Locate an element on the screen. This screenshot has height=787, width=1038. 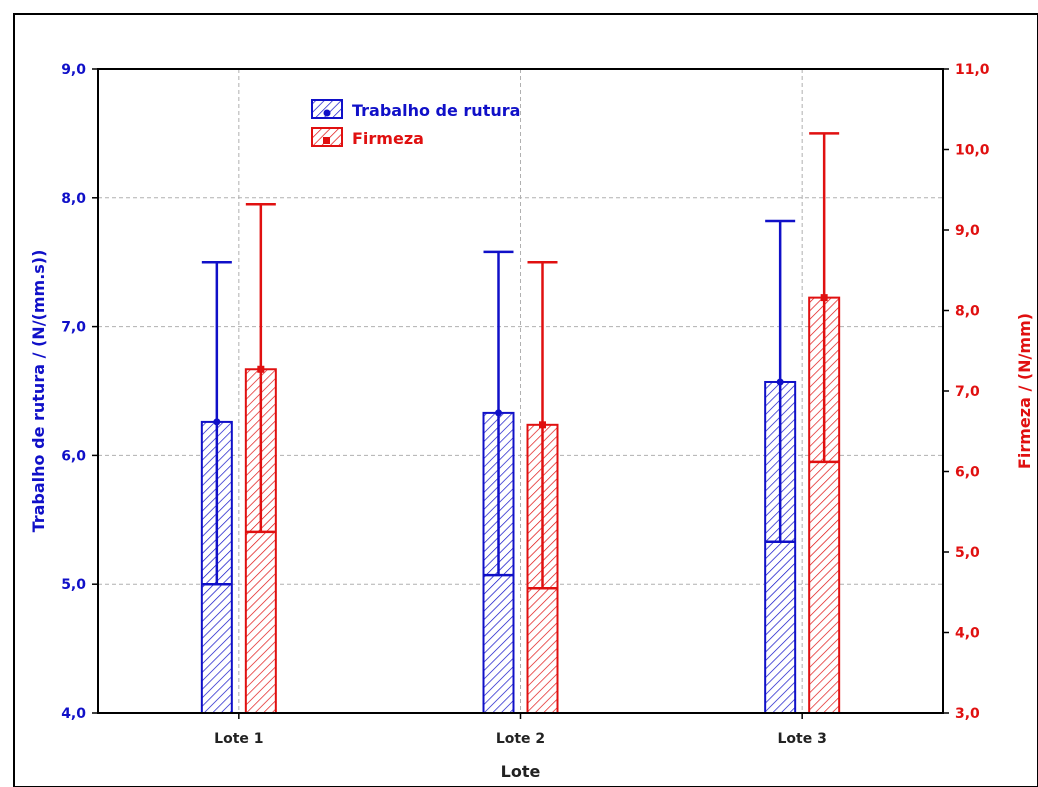
legend: Trabalho de rutura Firmeza is located at coordinates (415, 123).